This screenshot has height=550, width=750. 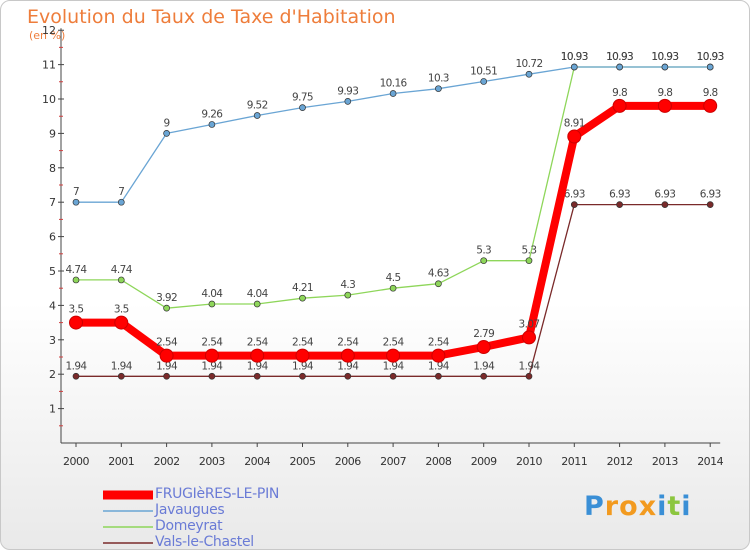 I want to click on data-label: 3.92, so click(x=166, y=298).